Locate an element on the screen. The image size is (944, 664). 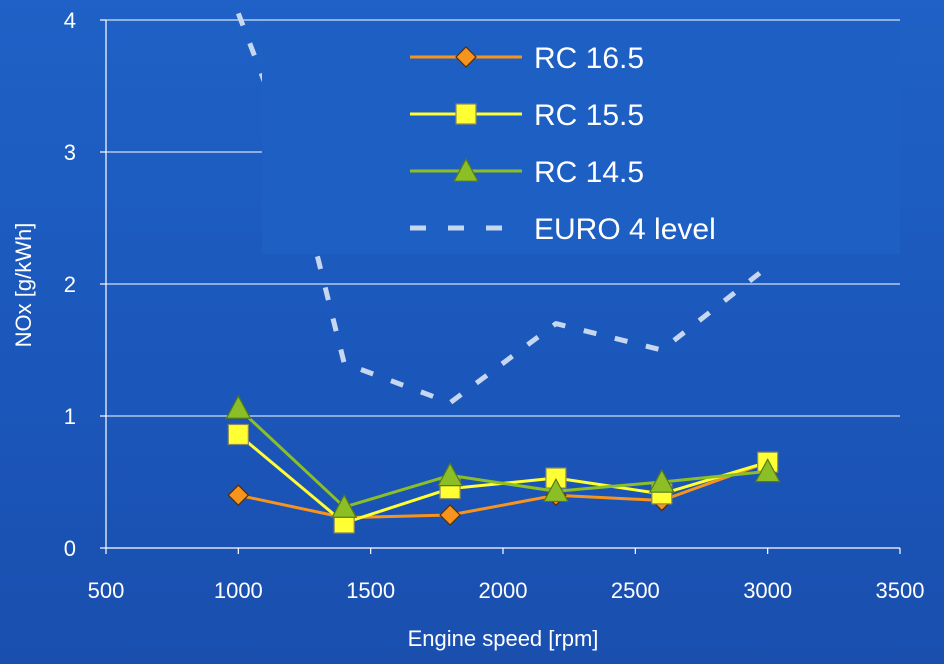
legend-item-2: RC 14.5 is located at coordinates (527, 172).